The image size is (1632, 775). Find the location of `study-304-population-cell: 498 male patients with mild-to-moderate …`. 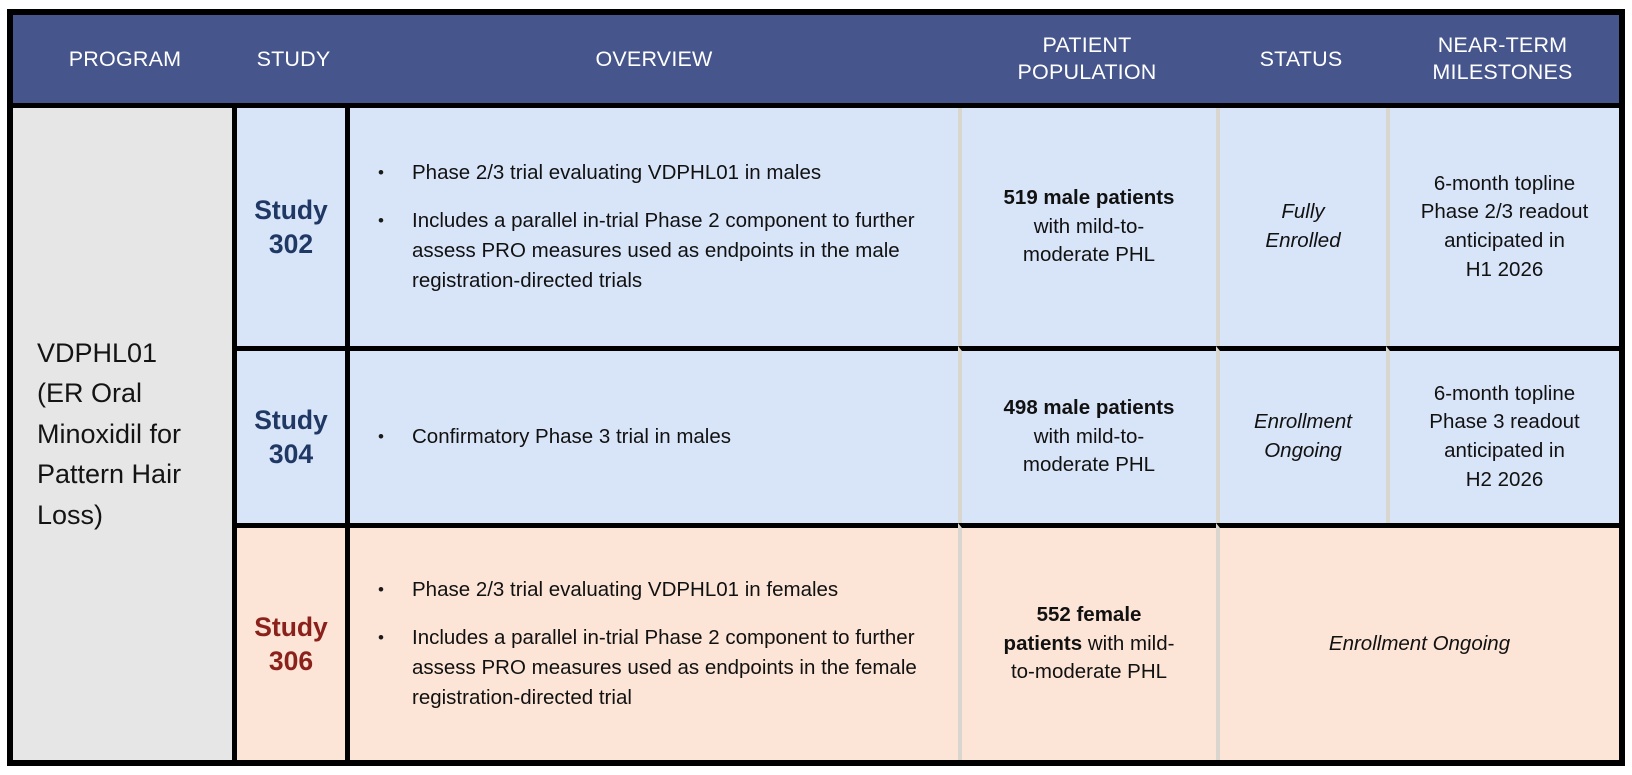

study-304-population-cell: 498 male patients with mild-to-moderate … is located at coordinates (1087, 434).